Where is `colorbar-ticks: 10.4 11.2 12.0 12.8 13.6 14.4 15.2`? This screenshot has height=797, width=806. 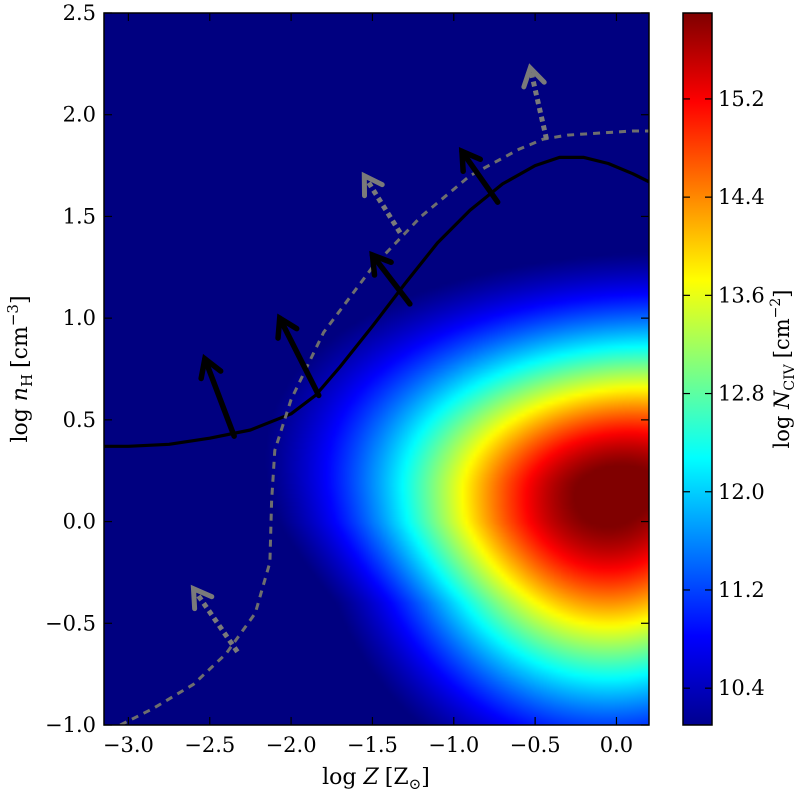 colorbar-ticks: 10.4 11.2 12.0 12.8 13.6 14.4 15.2 is located at coordinates (724, 393).